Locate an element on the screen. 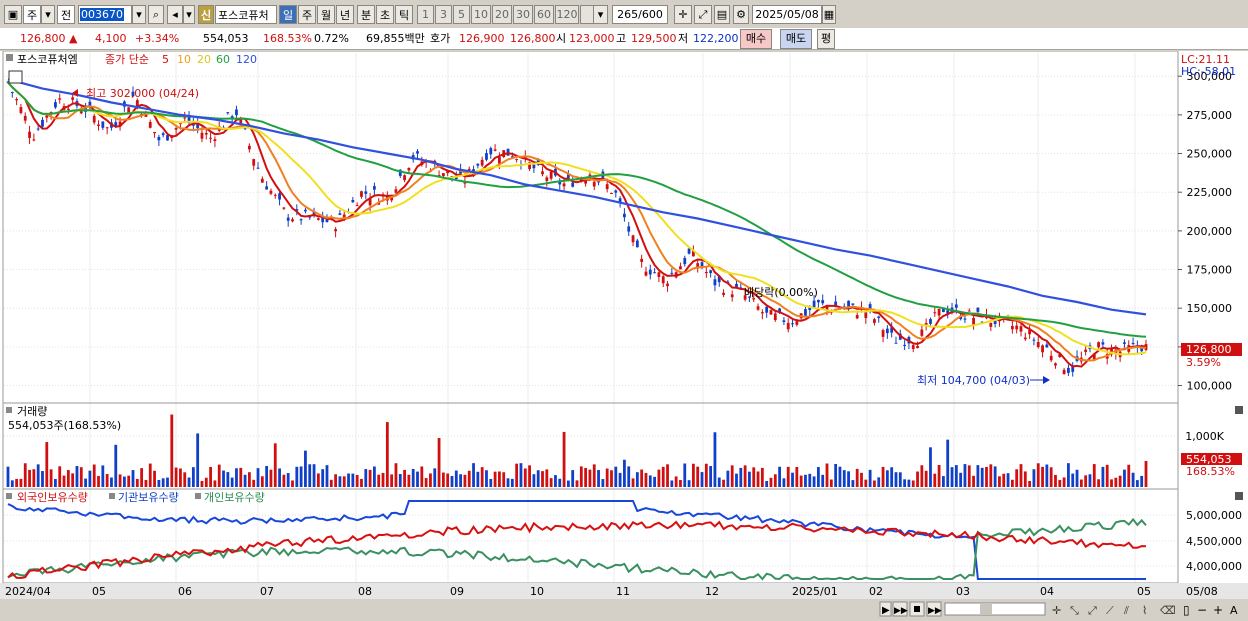  holdings-close-icon is located at coordinates (1239, 496).